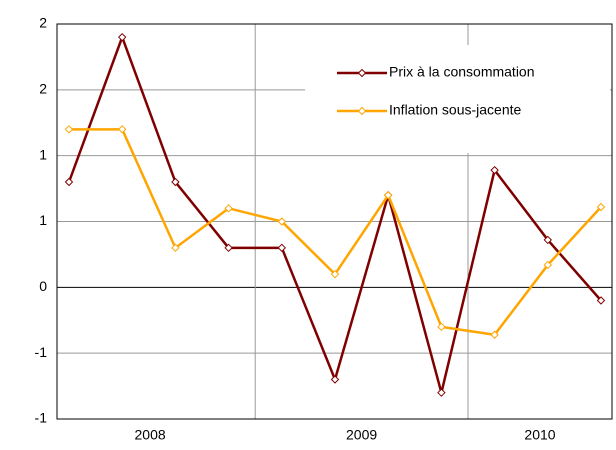 The image size is (616, 450). I want to click on legend-label: Prix à la consommation, so click(462, 72).